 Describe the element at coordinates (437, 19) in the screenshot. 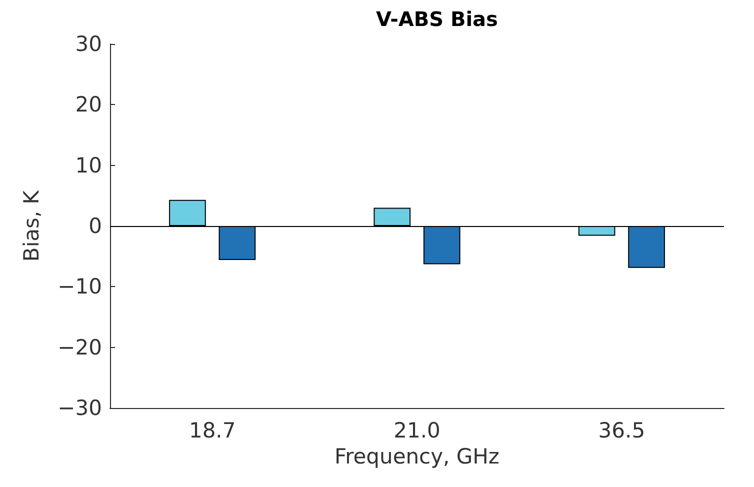

I see `chart-title: V-ABS Bias` at that location.